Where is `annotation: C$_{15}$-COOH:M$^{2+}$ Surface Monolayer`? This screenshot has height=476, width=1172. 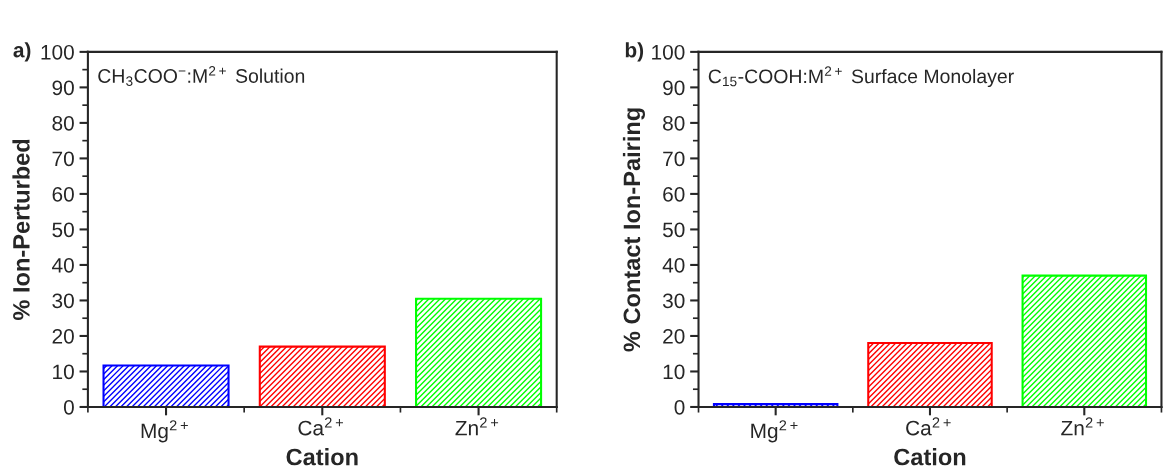 annotation: C$_{15}$-COOH:M$^{2+}$ Surface Monolayer is located at coordinates (861, 77).